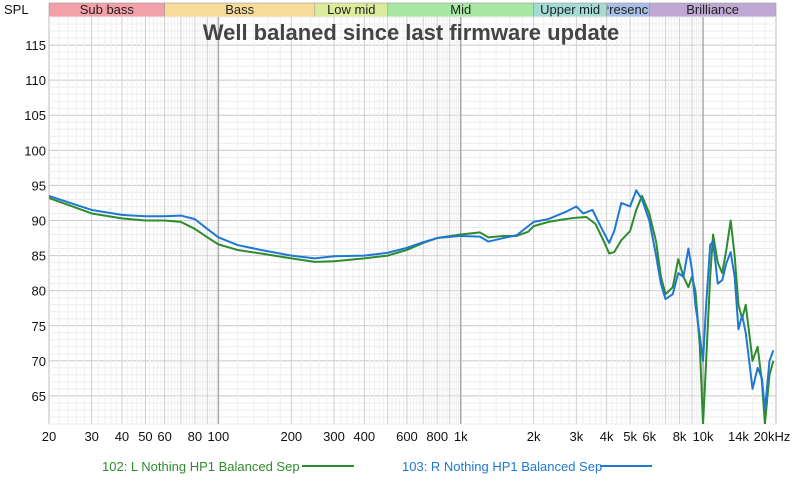 The height and width of the screenshot is (481, 800). Describe the element at coordinates (534, 436) in the screenshot. I see `x-tick-label: 2k` at that location.